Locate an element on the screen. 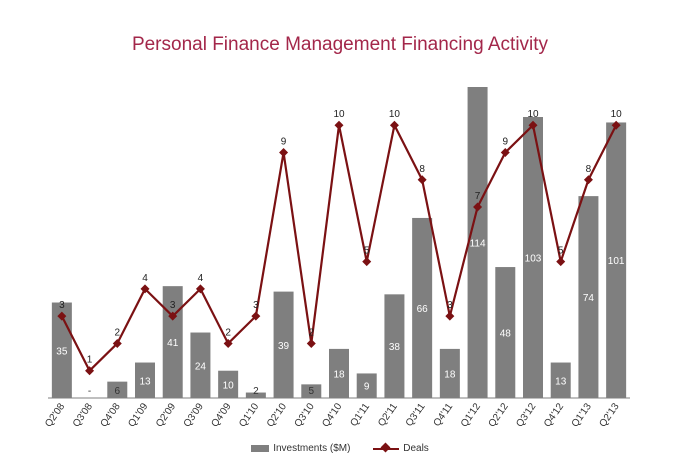 The height and width of the screenshot is (468, 680). bar-value-label: 24 is located at coordinates (201, 366).